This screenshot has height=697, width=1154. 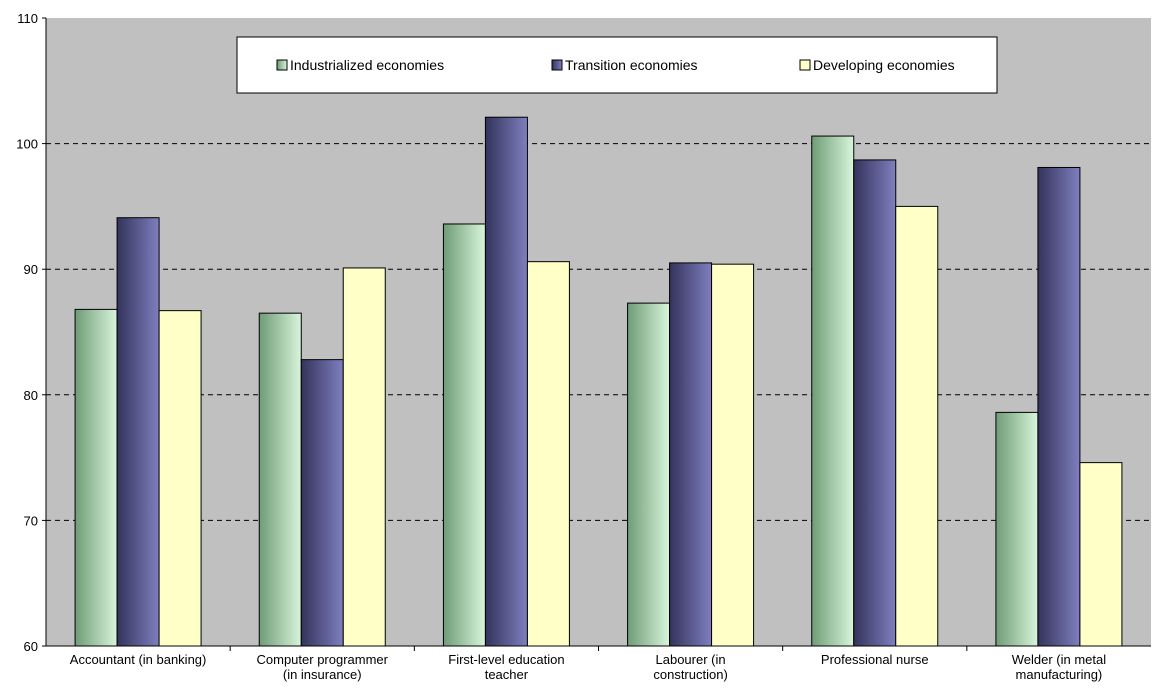 I want to click on category-label: Professional nurse, so click(x=875, y=659).